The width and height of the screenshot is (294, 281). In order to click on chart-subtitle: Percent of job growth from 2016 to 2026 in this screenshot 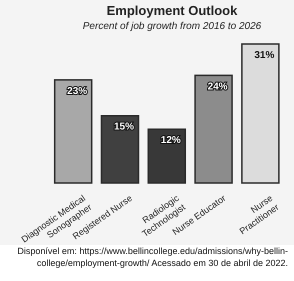, I will do `click(172, 26)`.